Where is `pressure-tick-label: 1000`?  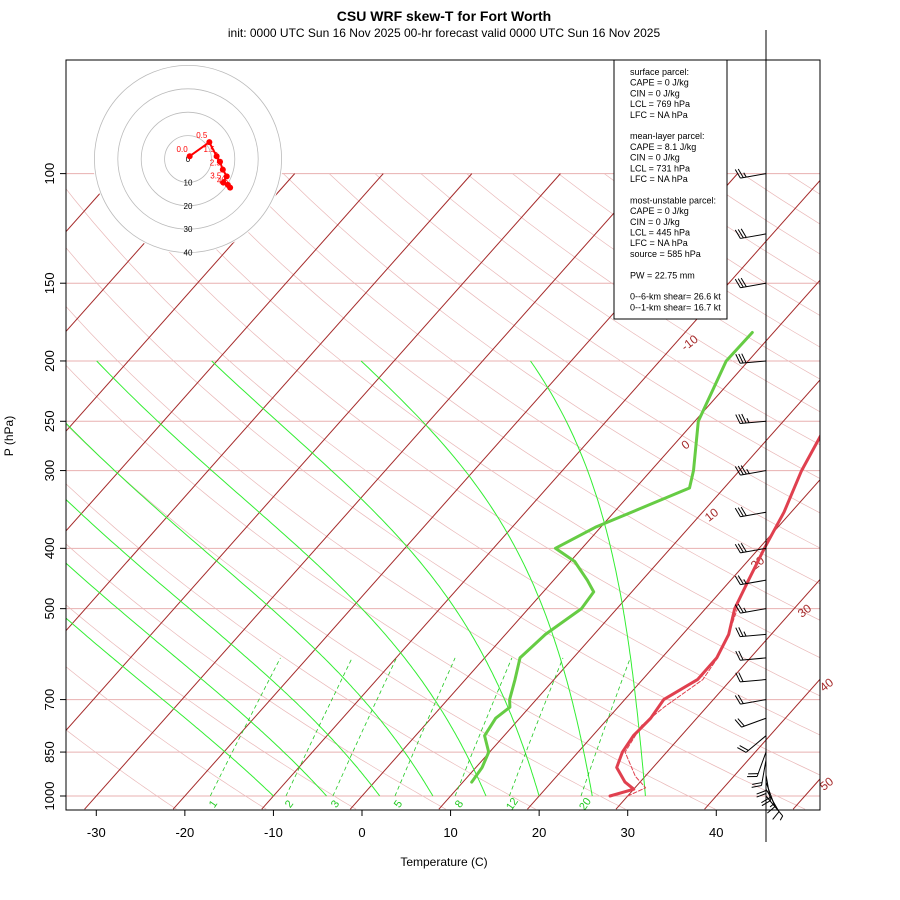
pressure-tick-label: 1000 is located at coordinates (49, 796).